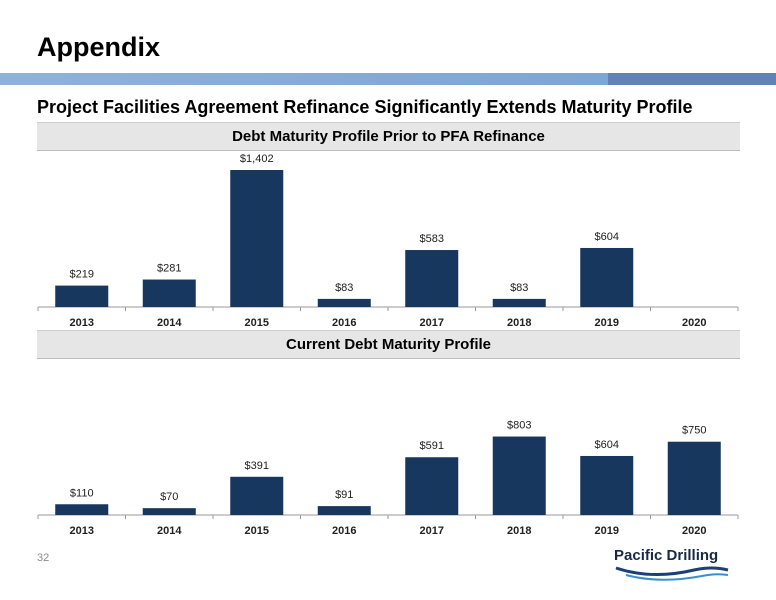 This screenshot has width=776, height=600. I want to click on header-accent-bar, so click(388, 79).